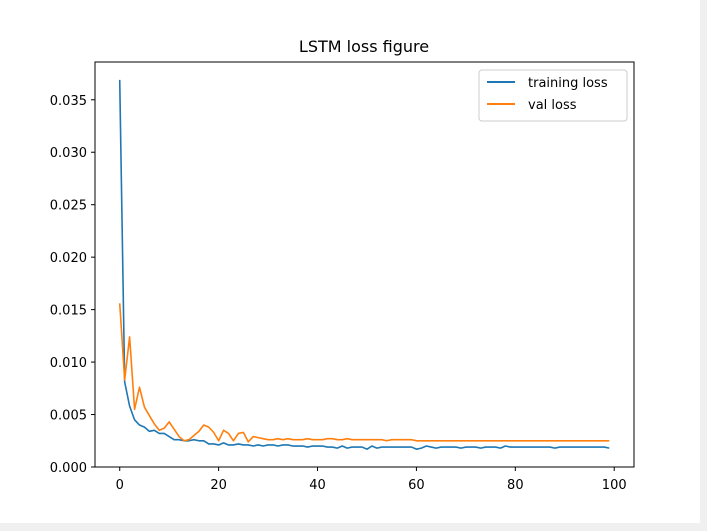 Image resolution: width=707 pixels, height=531 pixels. I want to click on y-tick-label: 0.030, so click(68, 153).